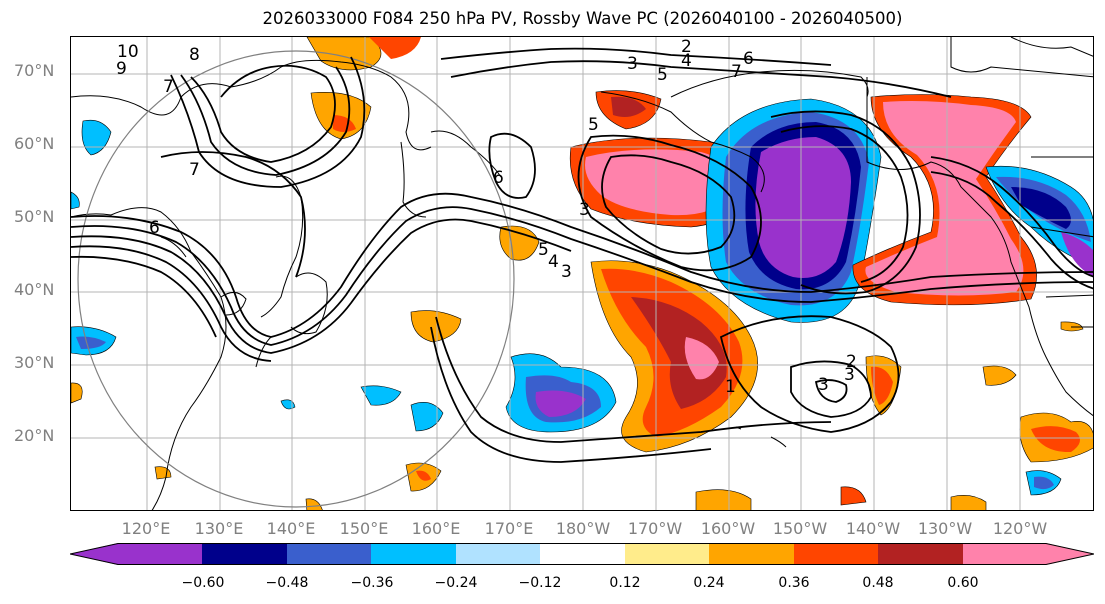 The image size is (1105, 604). I want to click on lon-label-150e: 150°E, so click(364, 528).